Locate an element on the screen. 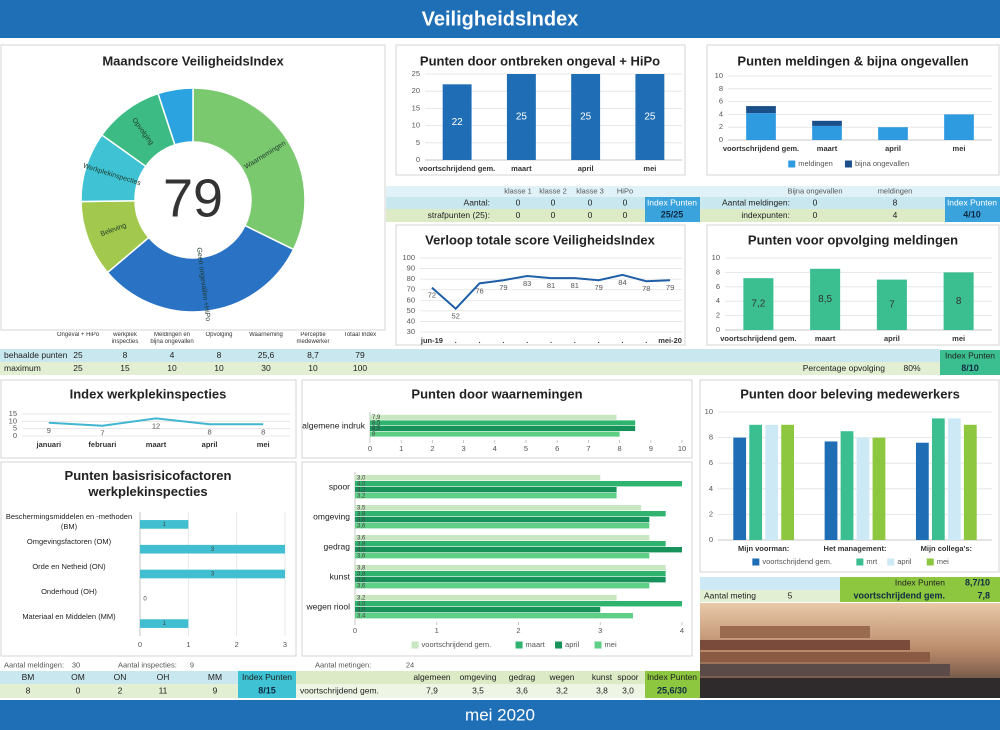 The width and height of the screenshot is (1000, 730). data-label: 3,0 is located at coordinates (361, 610).